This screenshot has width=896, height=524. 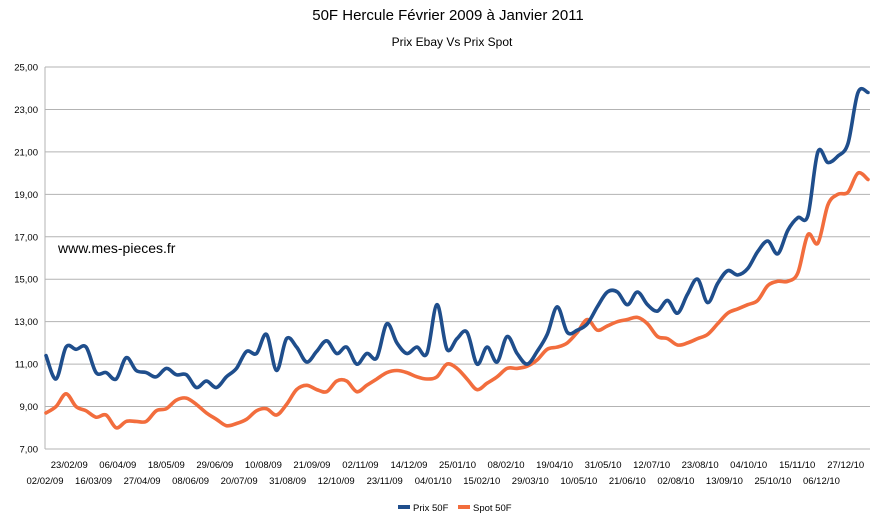 I want to click on x-tick-label: 08/02/10, so click(x=506, y=465).